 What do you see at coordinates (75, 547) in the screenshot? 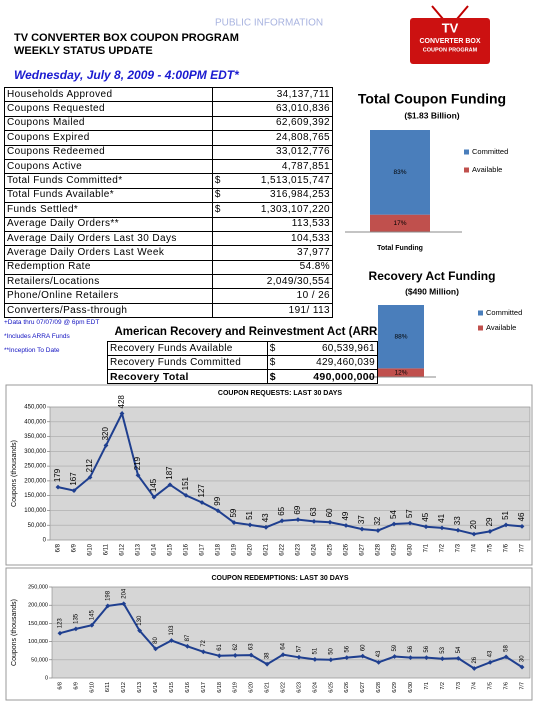
I see `x-tick-label: 6/9` at bounding box center [75, 547].